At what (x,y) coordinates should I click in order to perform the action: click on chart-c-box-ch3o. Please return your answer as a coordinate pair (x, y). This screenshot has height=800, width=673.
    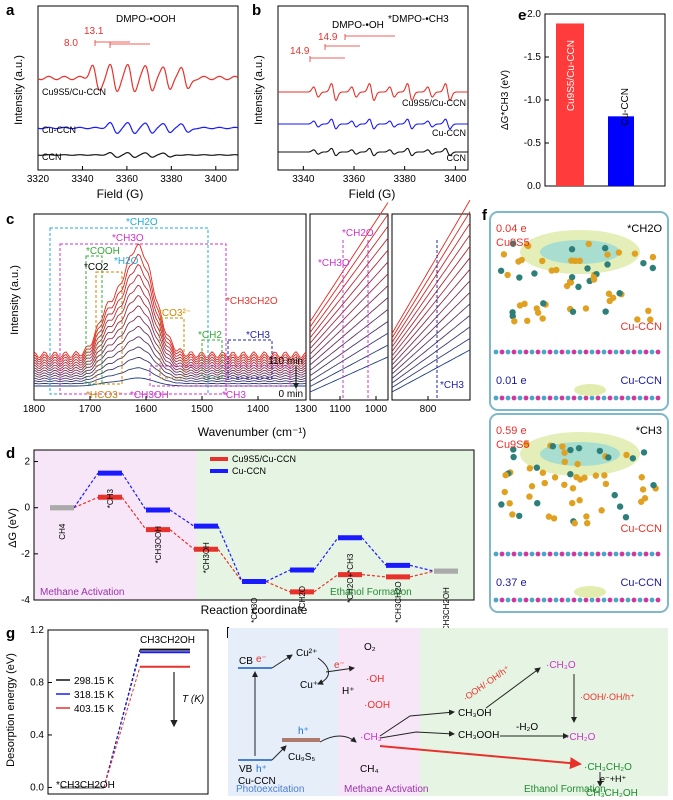
    Looking at the image, I should click on (143, 319).